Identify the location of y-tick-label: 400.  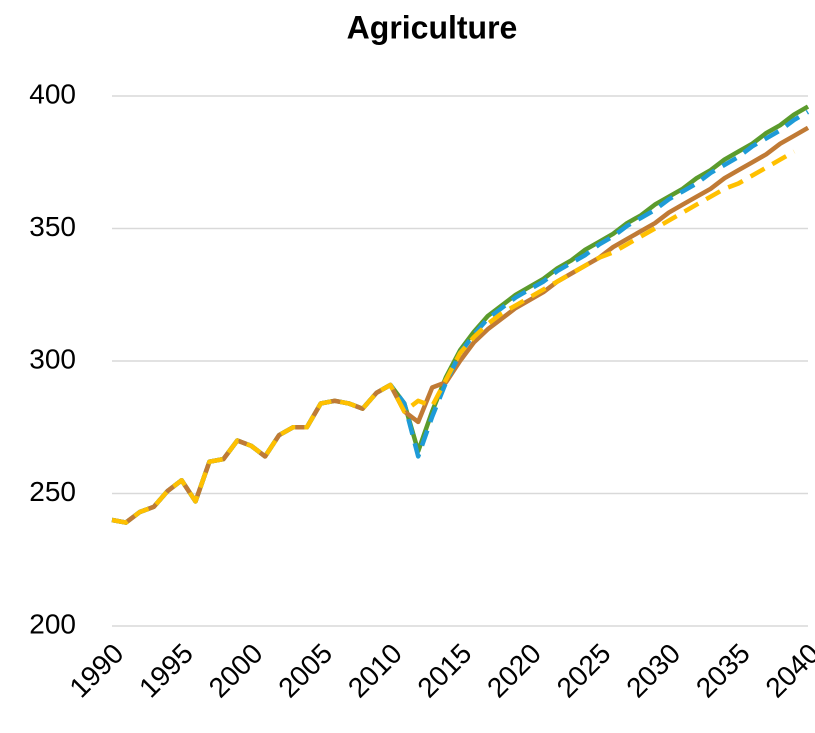
(52, 93).